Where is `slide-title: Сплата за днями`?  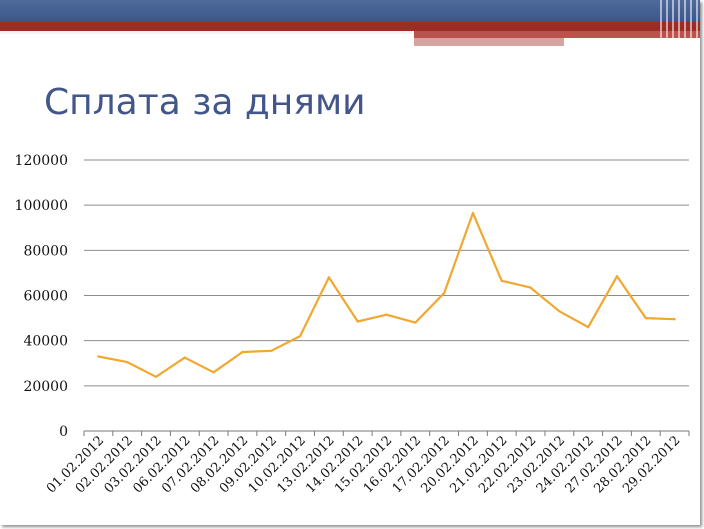 slide-title: Сплата за днями is located at coordinates (205, 102).